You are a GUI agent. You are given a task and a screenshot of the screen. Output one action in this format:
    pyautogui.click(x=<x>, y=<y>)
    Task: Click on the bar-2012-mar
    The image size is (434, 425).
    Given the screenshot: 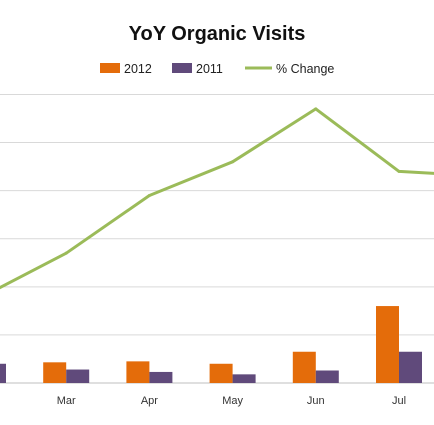 What is the action you would take?
    pyautogui.click(x=55, y=372)
    